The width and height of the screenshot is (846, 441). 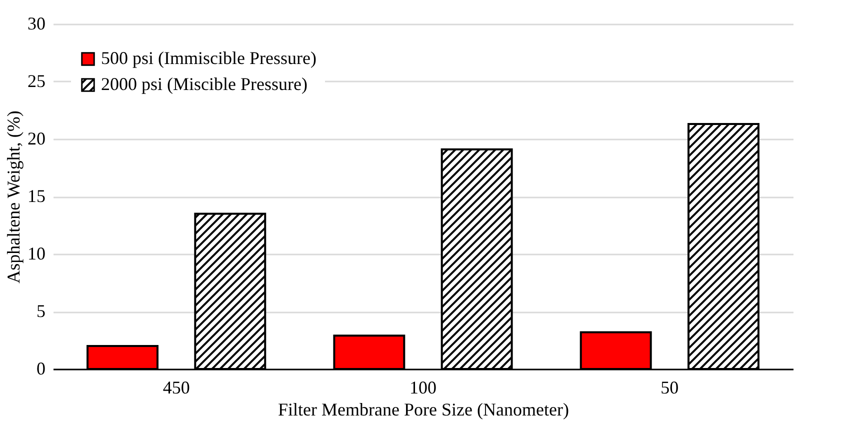 What do you see at coordinates (423, 388) in the screenshot?
I see `x-tick-label: 100` at bounding box center [423, 388].